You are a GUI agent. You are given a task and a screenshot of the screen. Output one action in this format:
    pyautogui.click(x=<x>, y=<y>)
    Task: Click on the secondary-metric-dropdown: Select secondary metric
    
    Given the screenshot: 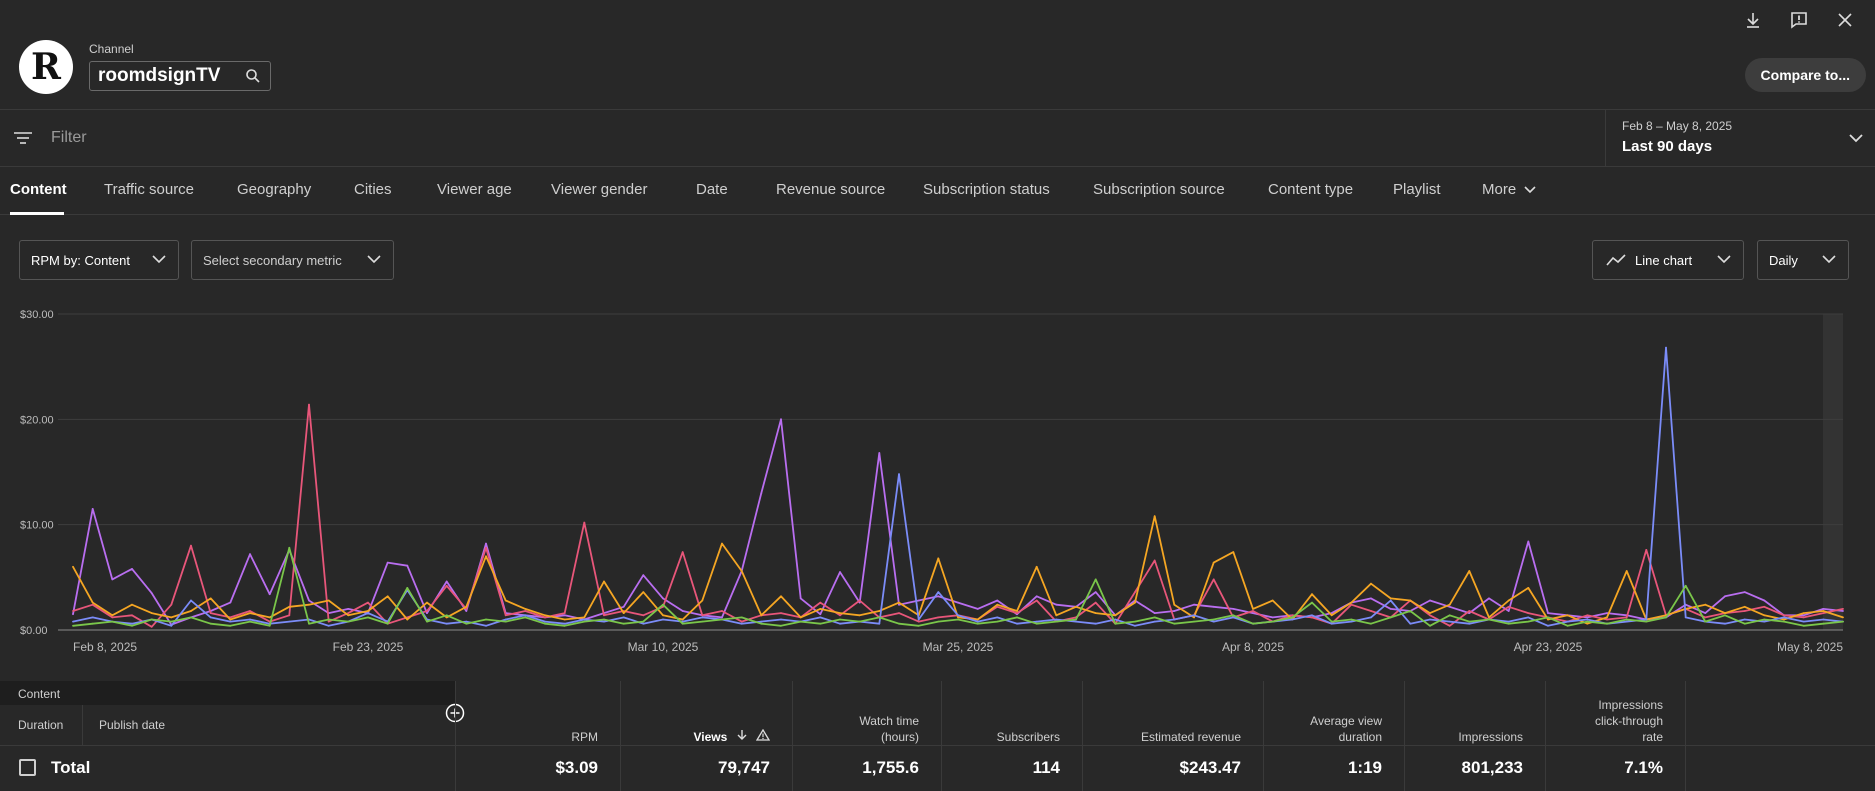 What is the action you would take?
    pyautogui.click(x=292, y=260)
    